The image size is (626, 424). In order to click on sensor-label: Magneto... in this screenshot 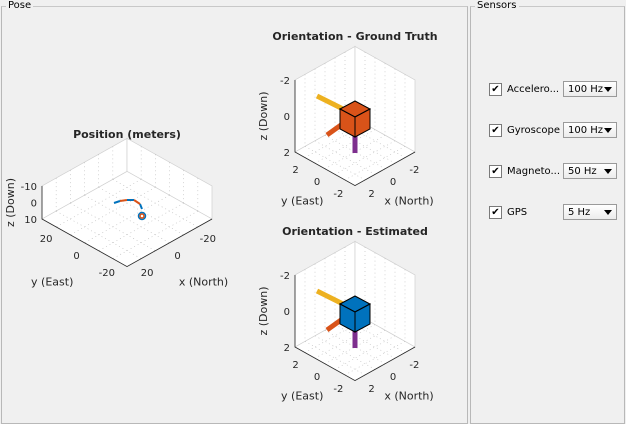, I will do `click(533, 171)`.